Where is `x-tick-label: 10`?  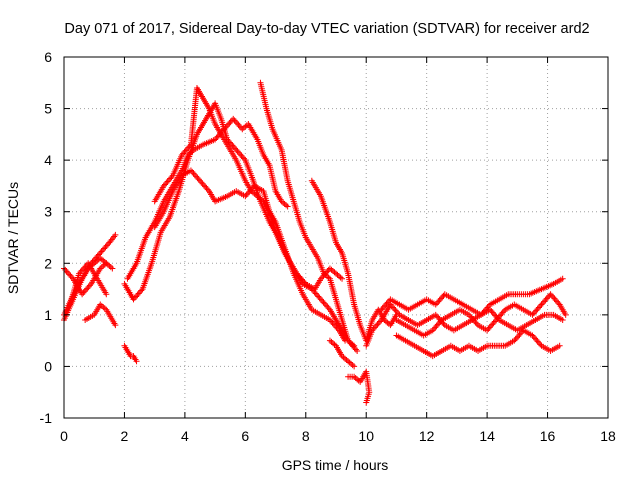
x-tick-label: 10 is located at coordinates (366, 436).